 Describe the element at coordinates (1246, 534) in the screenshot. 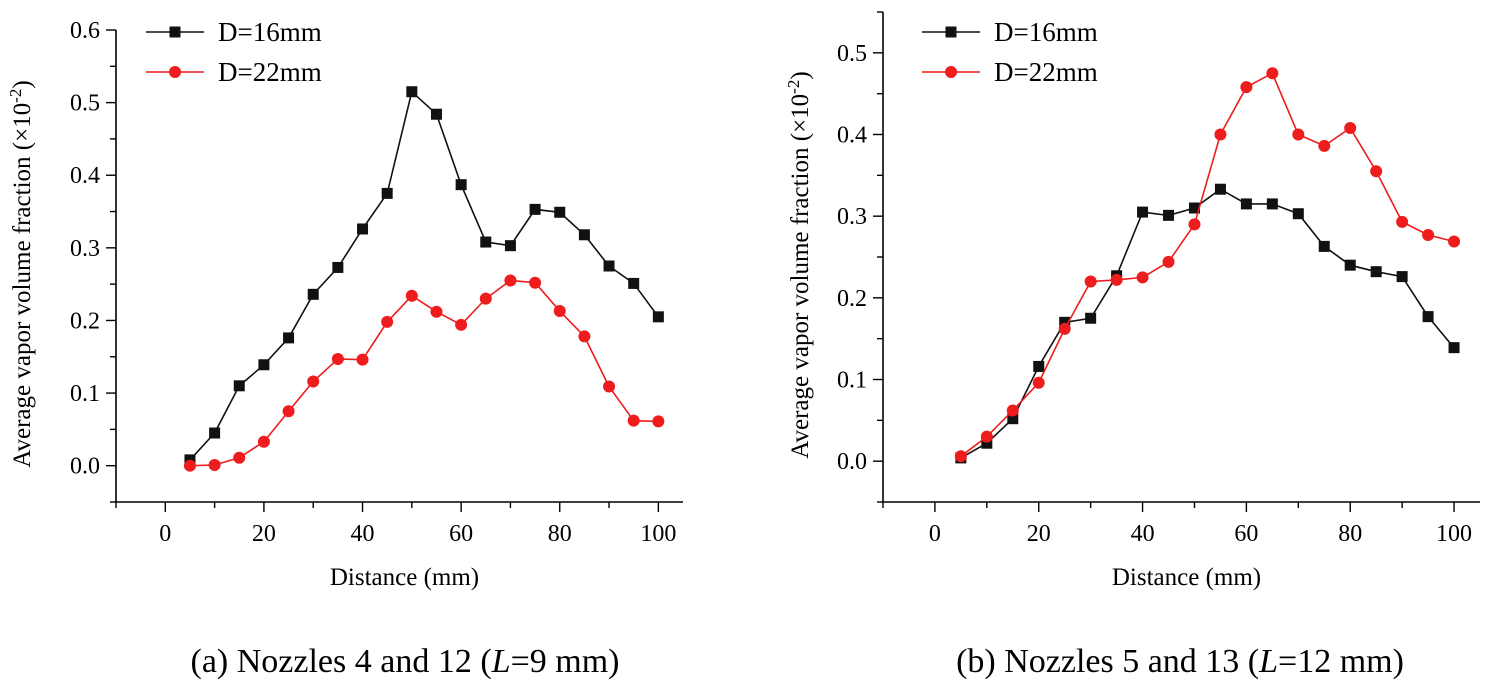

I see `x-tick-label: 60` at that location.